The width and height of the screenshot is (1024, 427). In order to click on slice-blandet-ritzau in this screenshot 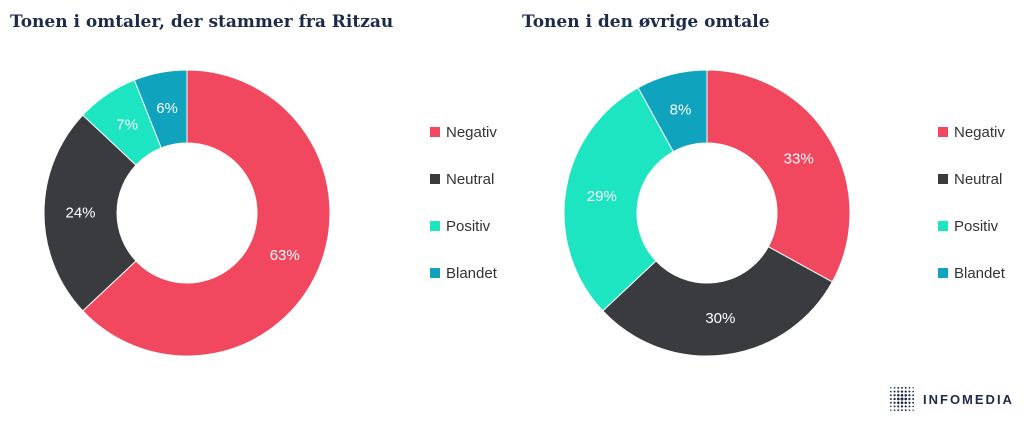, I will do `click(160, 109)`.